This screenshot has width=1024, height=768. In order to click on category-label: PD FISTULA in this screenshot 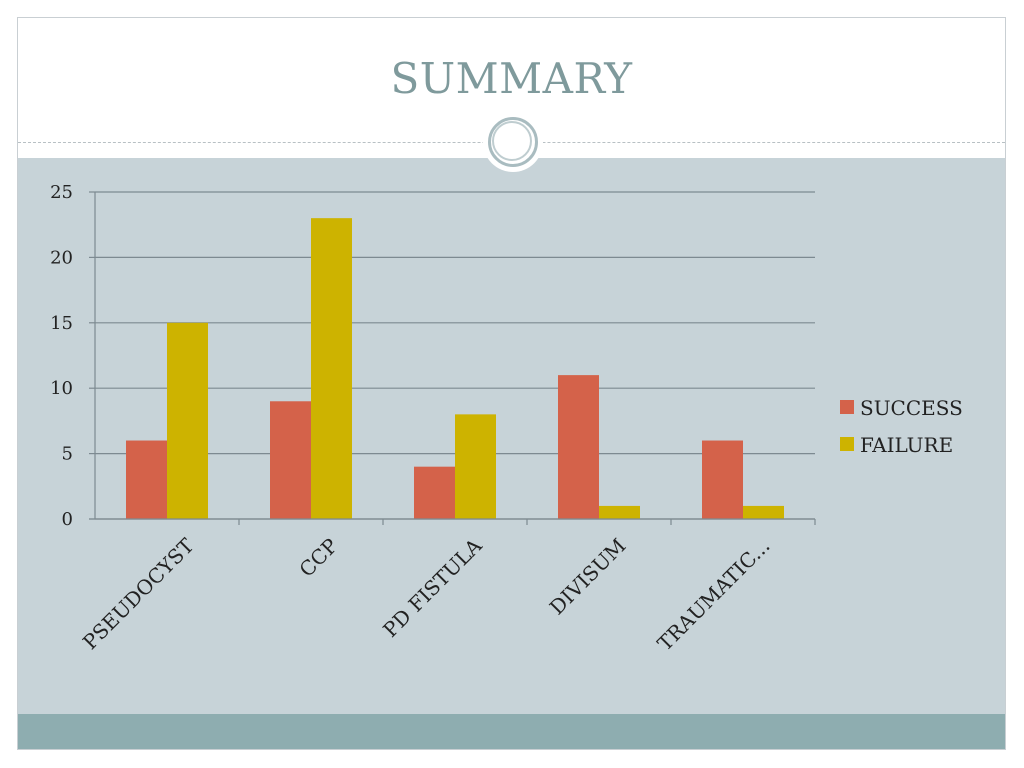, I will do `click(432, 587)`.